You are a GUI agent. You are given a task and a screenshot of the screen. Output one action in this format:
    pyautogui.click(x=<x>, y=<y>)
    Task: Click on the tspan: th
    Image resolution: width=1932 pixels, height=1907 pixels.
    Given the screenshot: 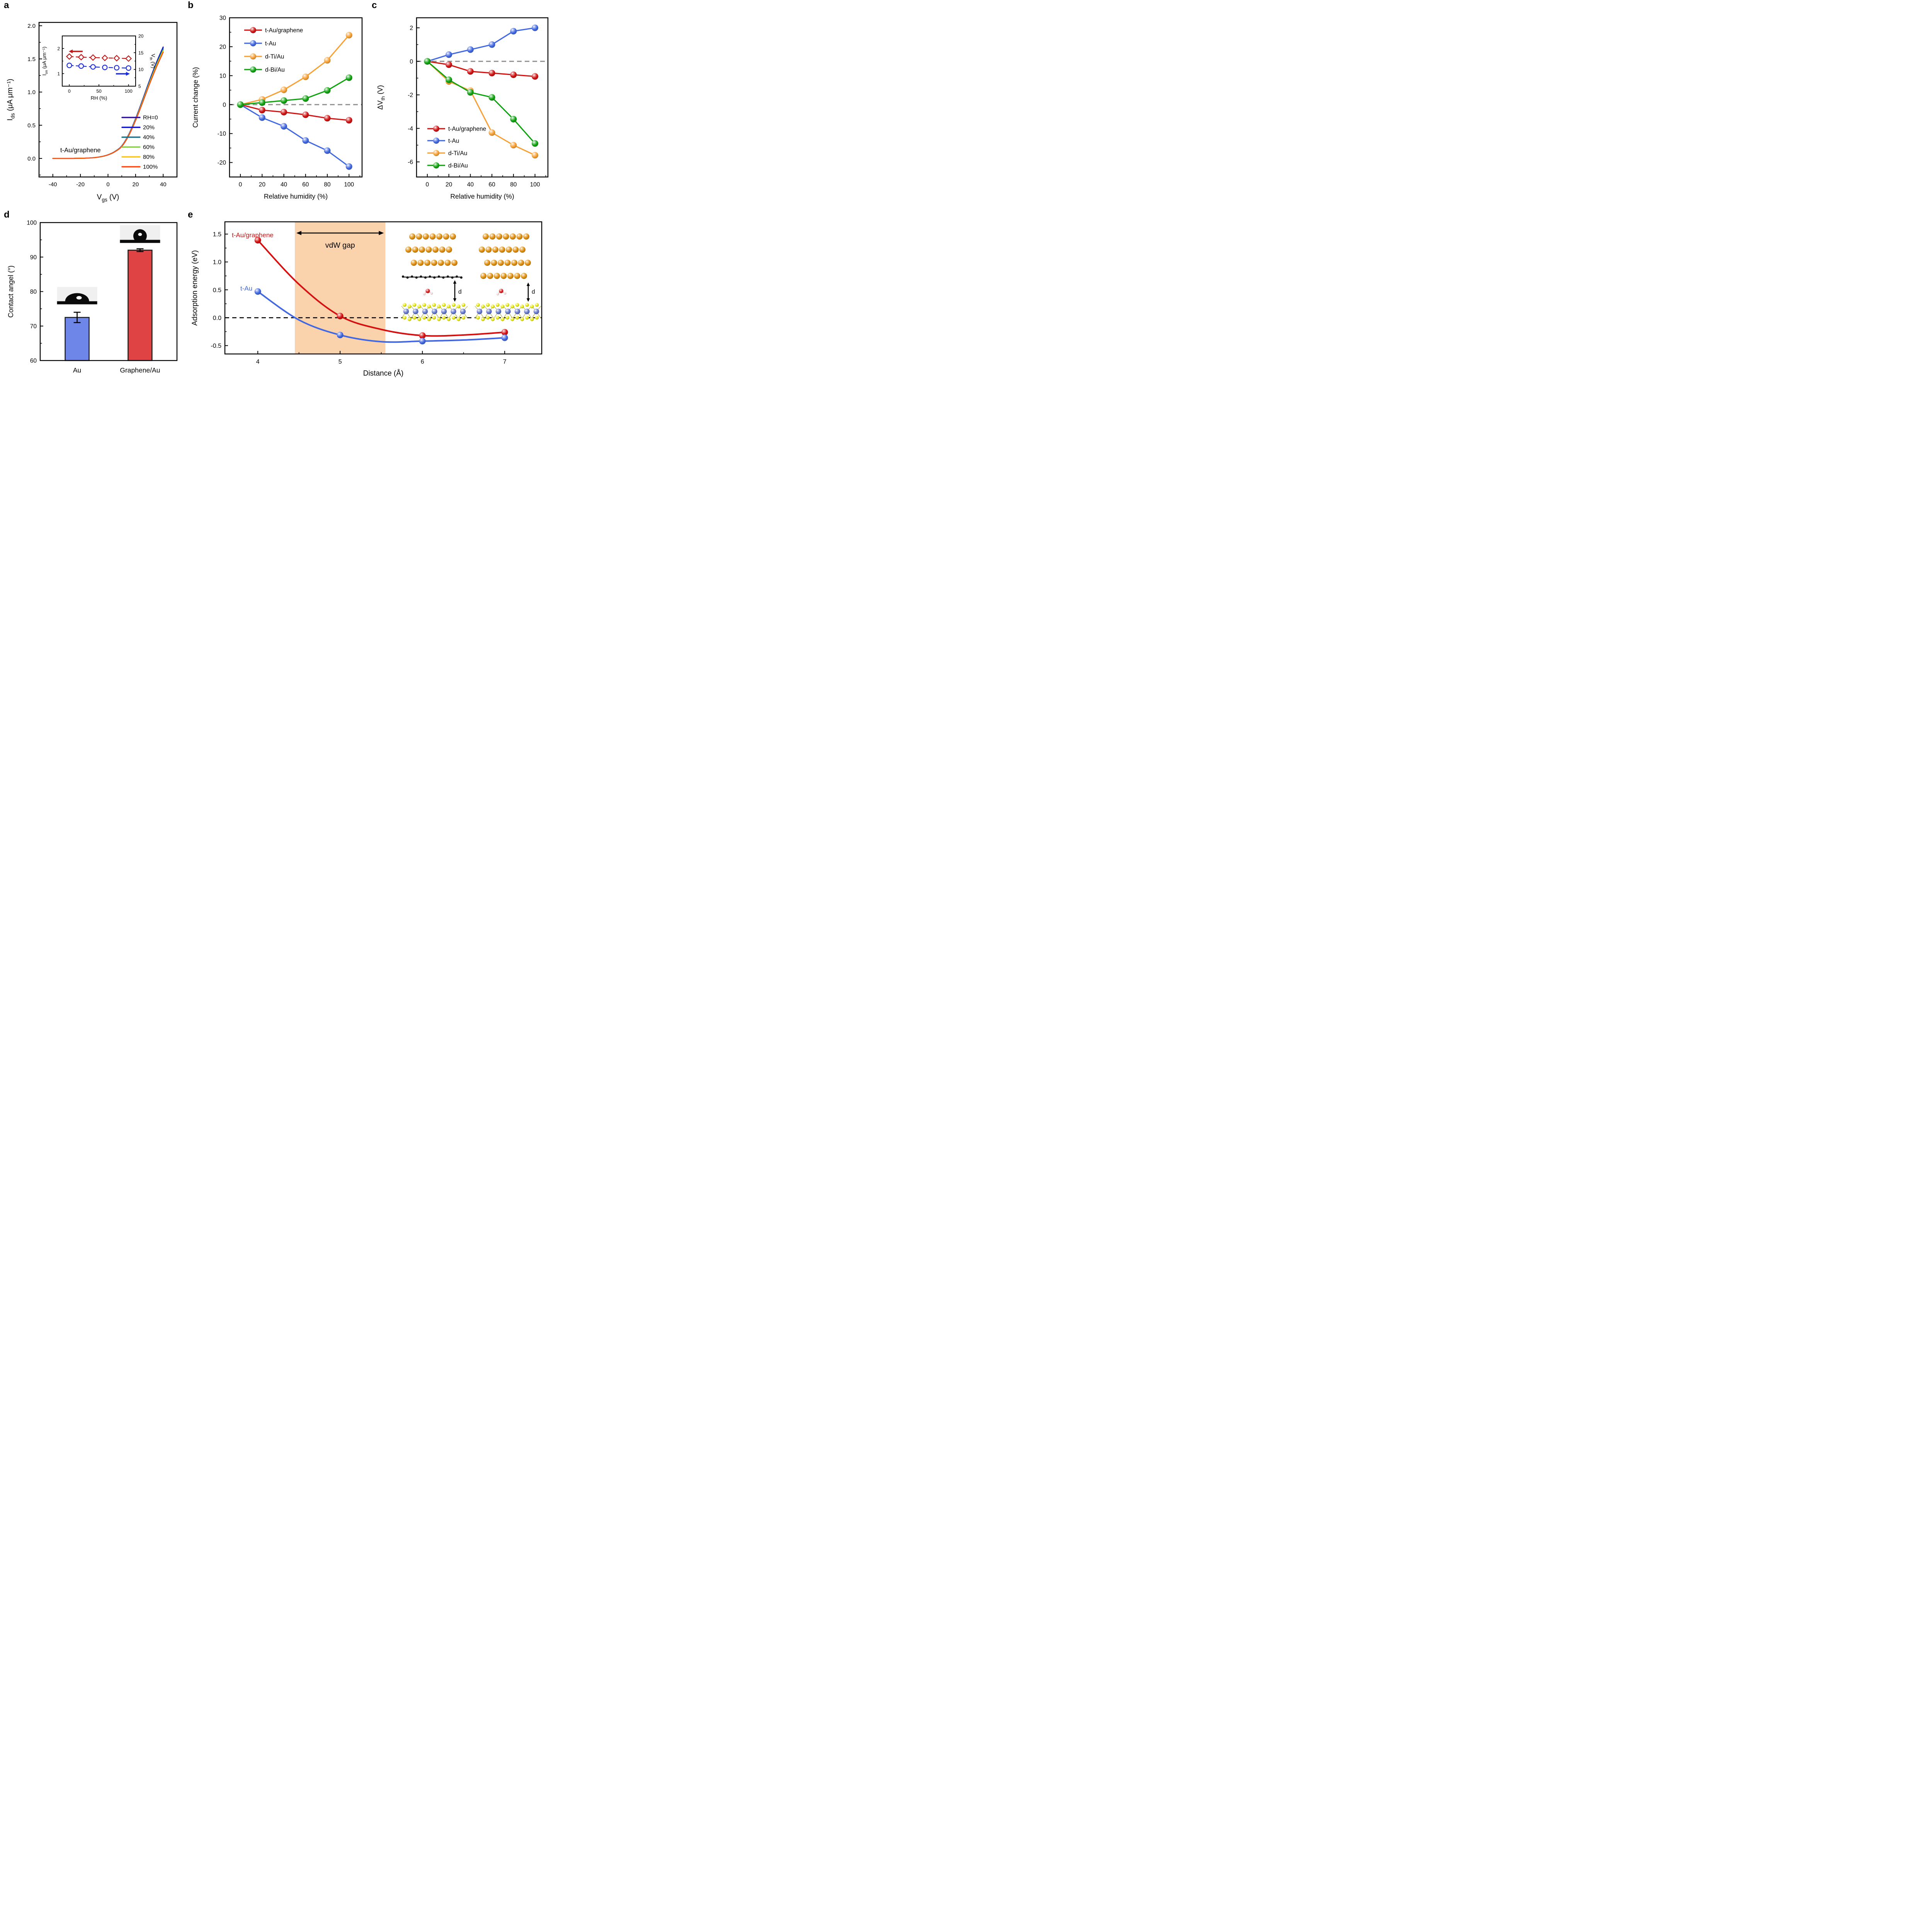 What is the action you would take?
    pyautogui.click(x=383, y=98)
    